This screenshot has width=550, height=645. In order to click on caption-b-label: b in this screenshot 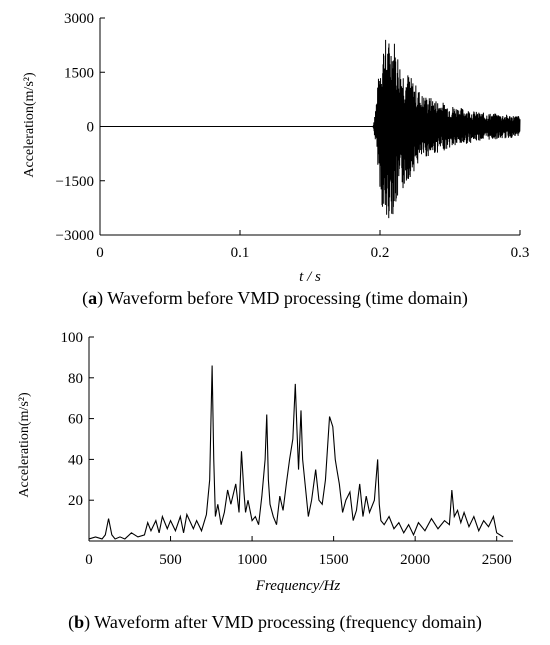, I will do `click(79, 622)`.